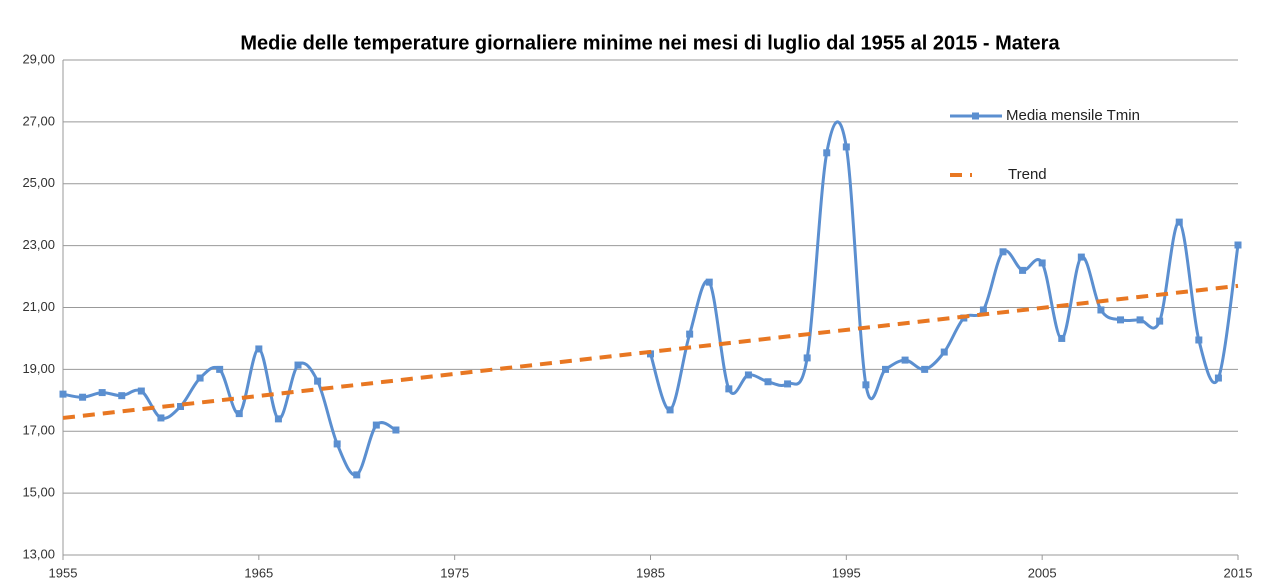 The width and height of the screenshot is (1264, 587). What do you see at coordinates (38, 430) in the screenshot?
I see `y-tick-label: 17,00` at bounding box center [38, 430].